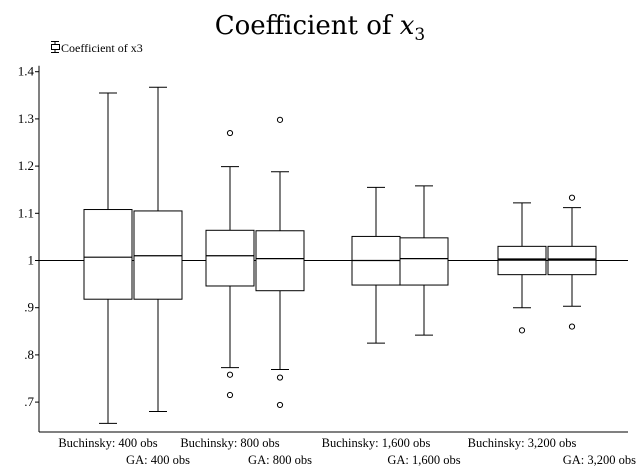 Image resolution: width=640 pixels, height=470 pixels. What do you see at coordinates (320, 28) in the screenshot?
I see `chart-title: Coefficient of x3` at bounding box center [320, 28].